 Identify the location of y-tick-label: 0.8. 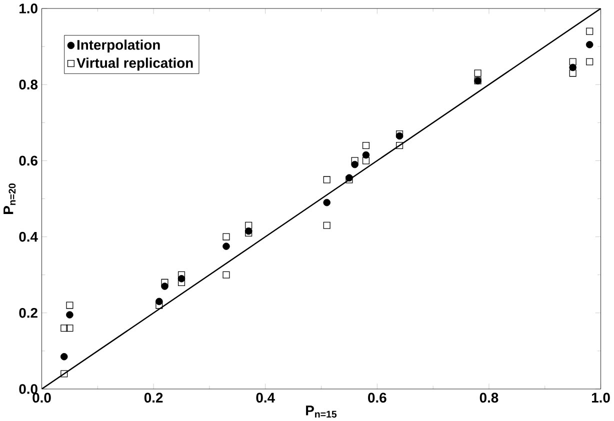
(28, 85).